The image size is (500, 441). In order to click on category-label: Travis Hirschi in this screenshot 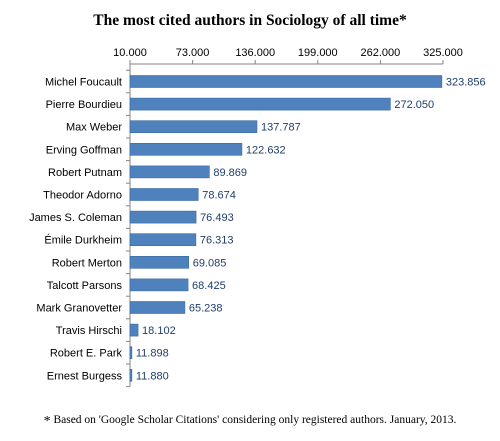, I will do `click(89, 331)`.